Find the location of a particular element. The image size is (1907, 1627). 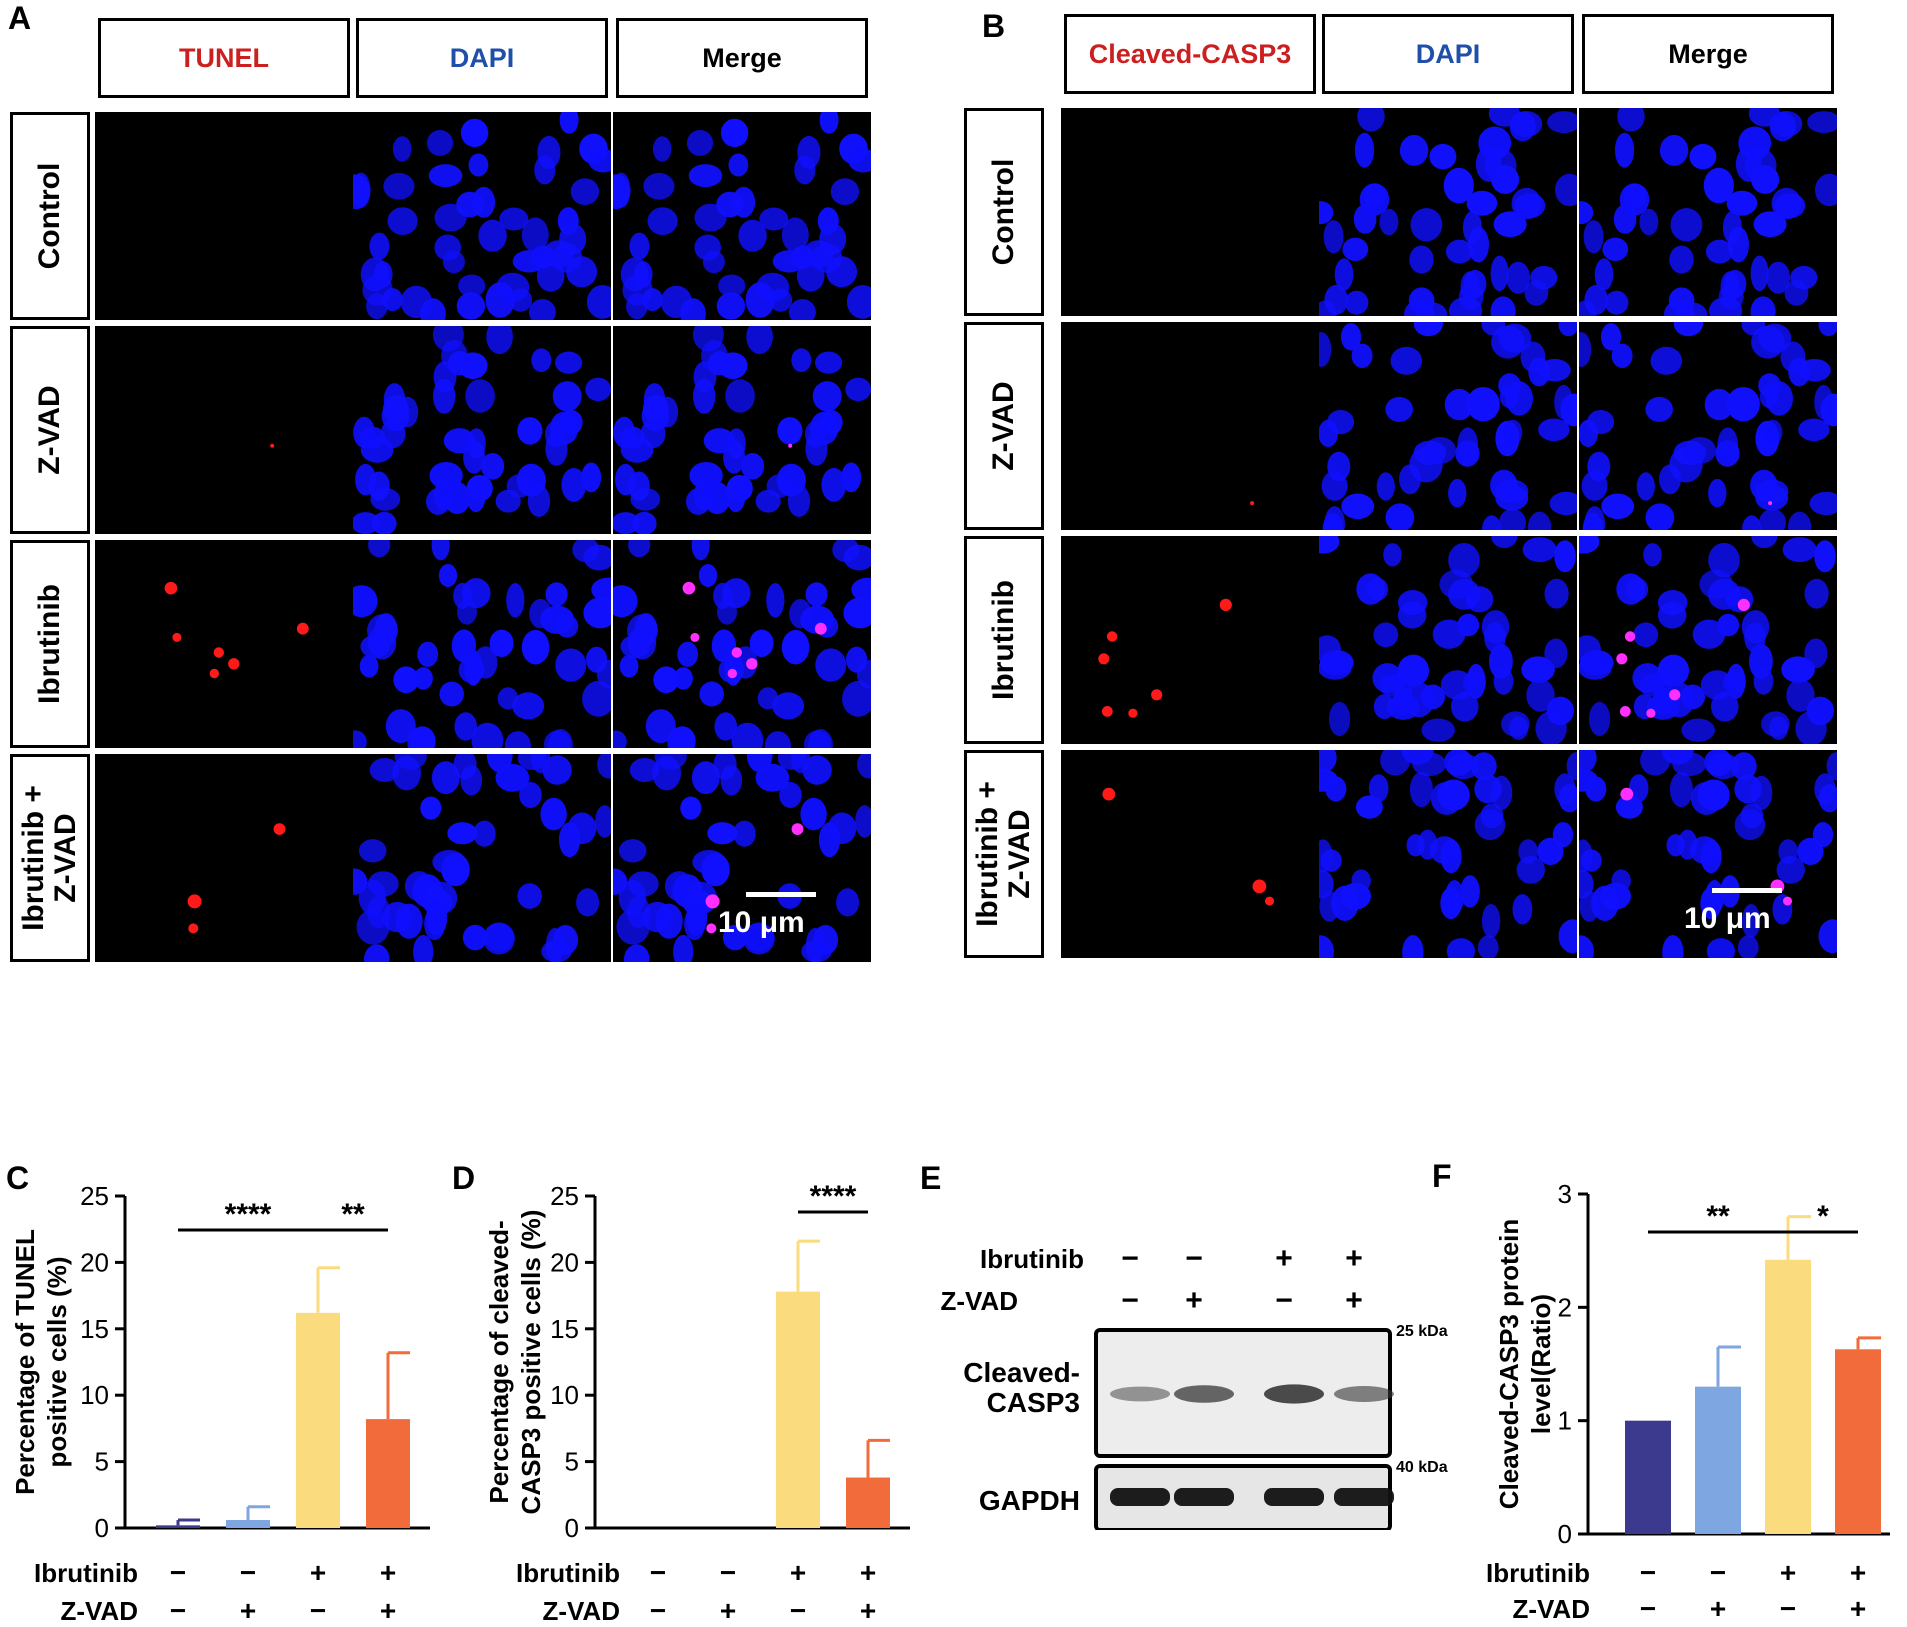

micrograph-panelB-r2-c2 is located at coordinates (1708, 640).